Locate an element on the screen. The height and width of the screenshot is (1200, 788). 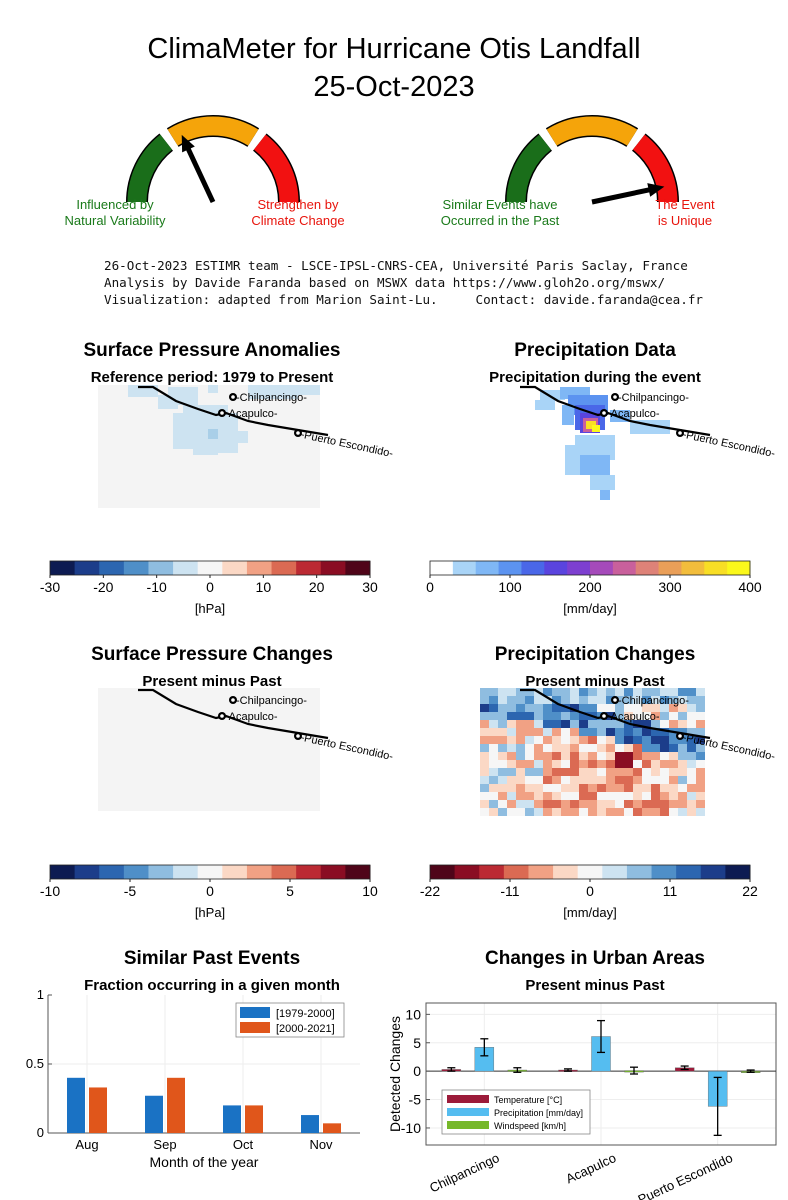
gauge-uniqueness is located at coordinates (592, 160).